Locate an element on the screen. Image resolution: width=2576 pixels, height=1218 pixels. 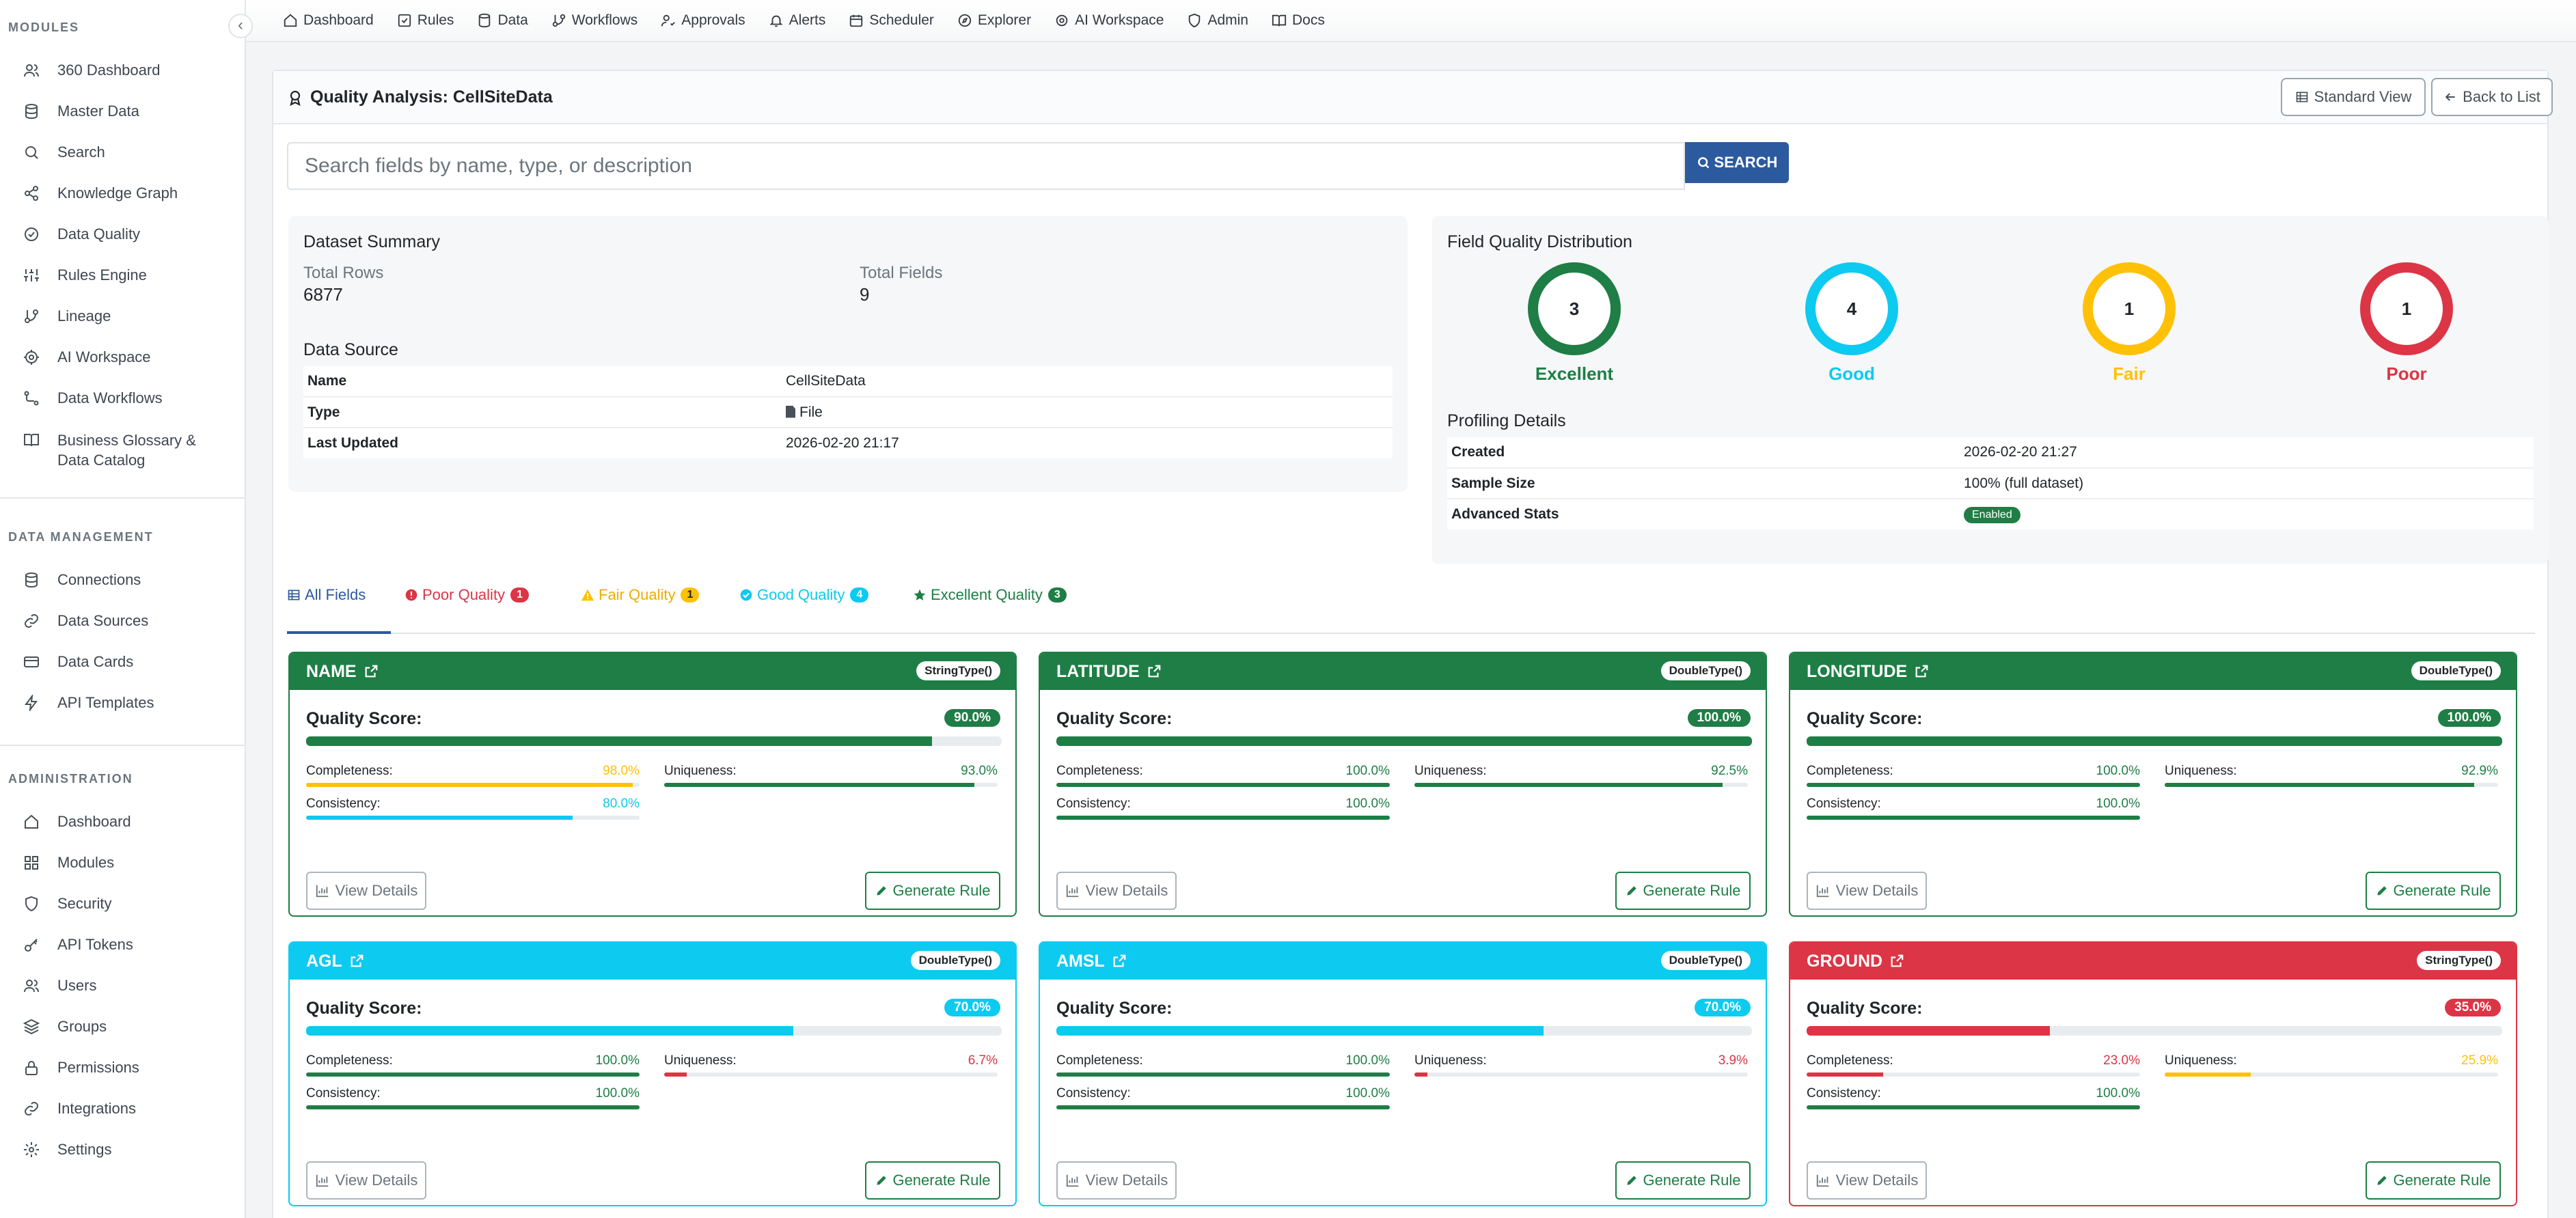
field-type-badge: StringType() is located at coordinates (958, 670).